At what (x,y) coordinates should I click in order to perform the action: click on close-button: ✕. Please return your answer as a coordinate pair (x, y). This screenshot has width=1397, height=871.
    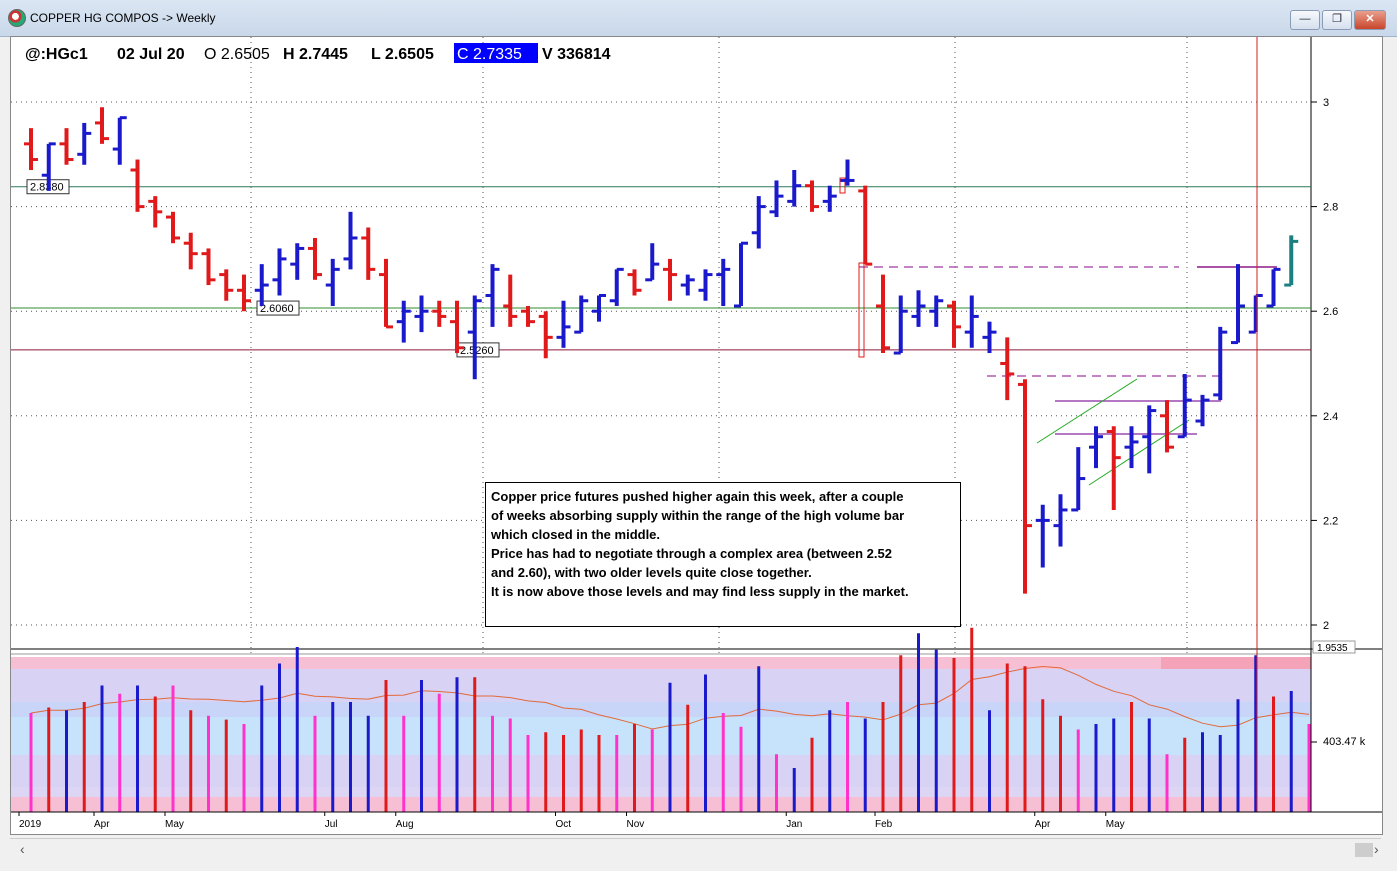
    Looking at the image, I should click on (1370, 20).